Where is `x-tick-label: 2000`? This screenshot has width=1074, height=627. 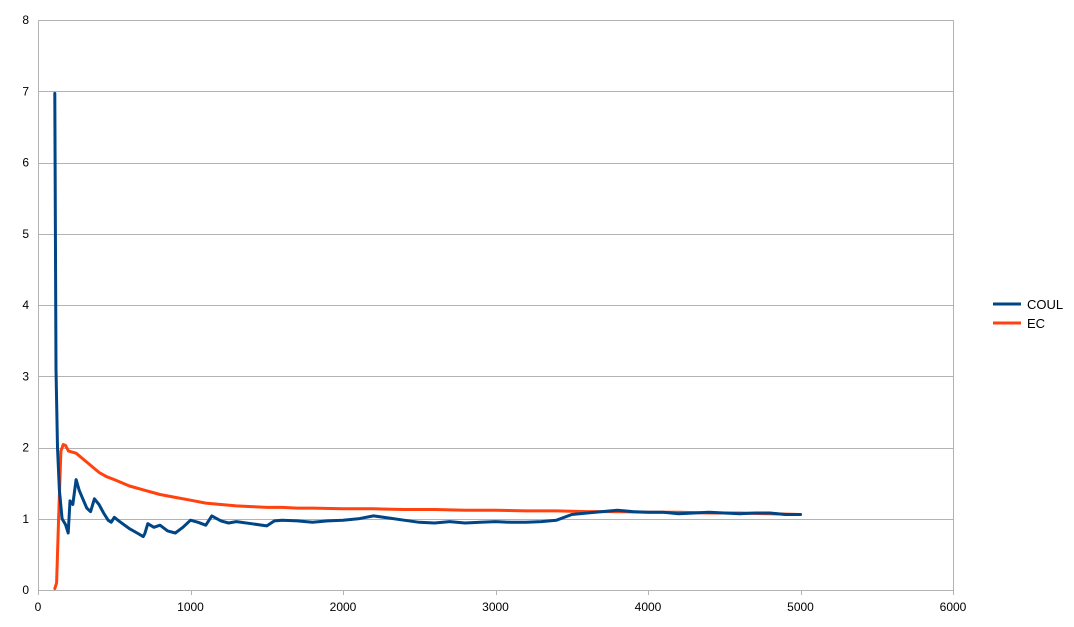
x-tick-label: 2000 is located at coordinates (343, 607).